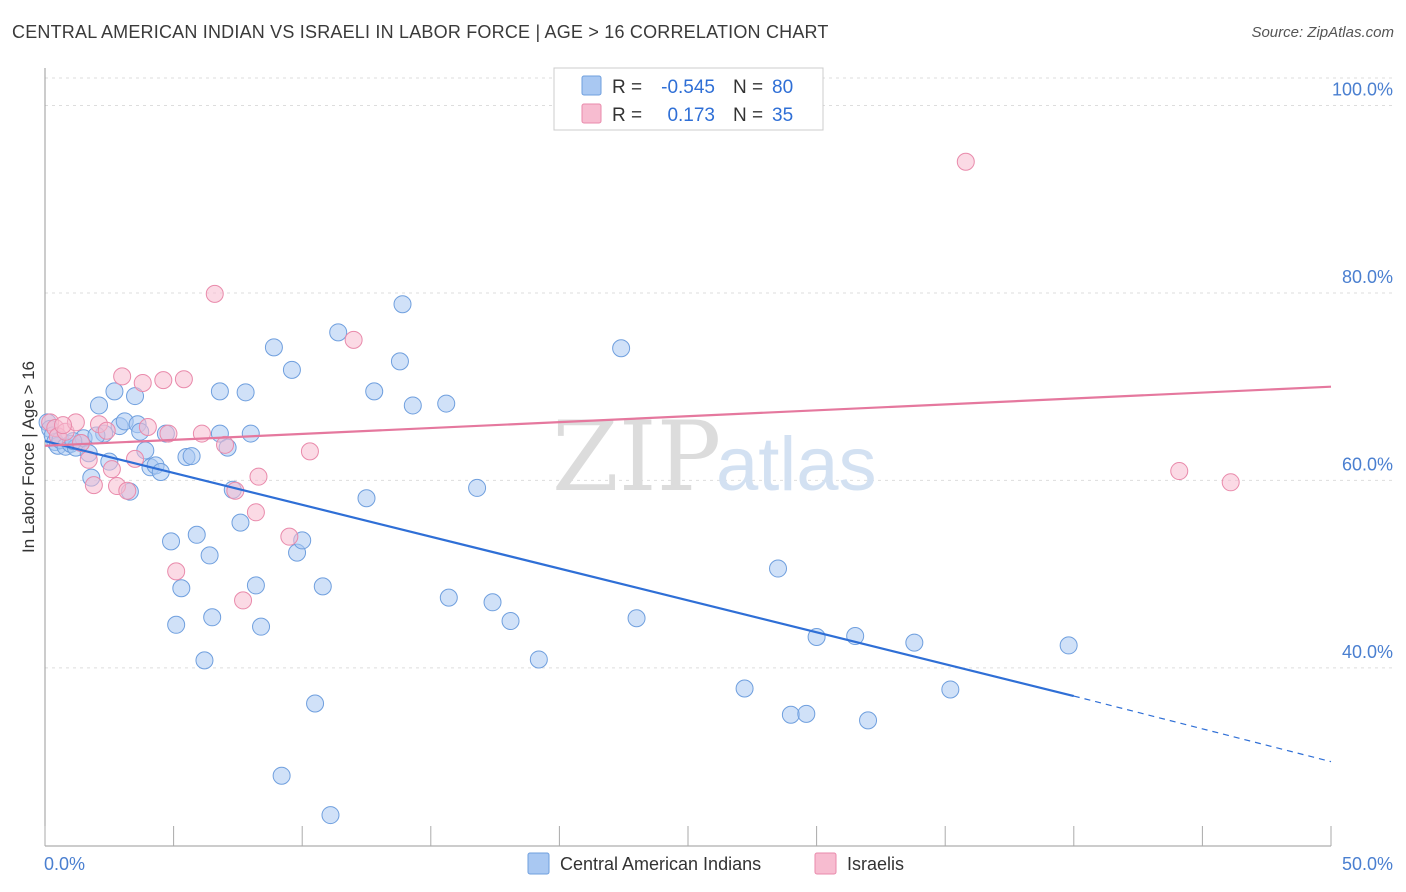  I want to click on legend-r-value-0: -0.545, so click(688, 87).